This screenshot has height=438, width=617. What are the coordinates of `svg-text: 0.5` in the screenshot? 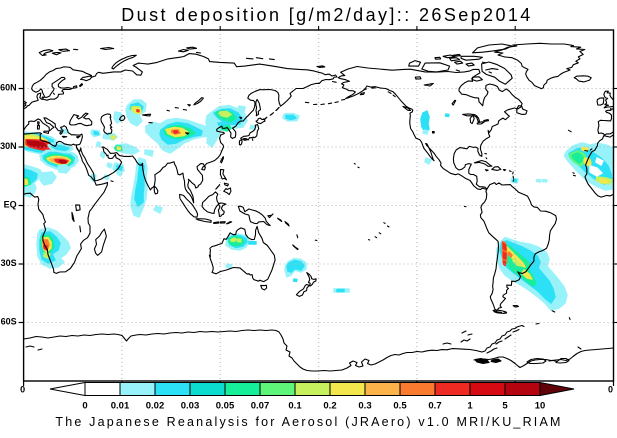 It's located at (400, 406).